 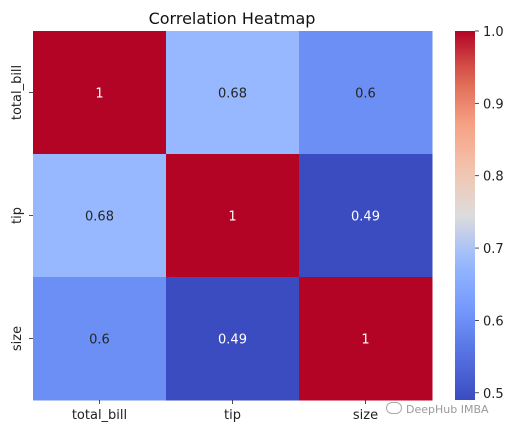 I want to click on watermark-text: DeepHub IMBA, so click(x=447, y=409).